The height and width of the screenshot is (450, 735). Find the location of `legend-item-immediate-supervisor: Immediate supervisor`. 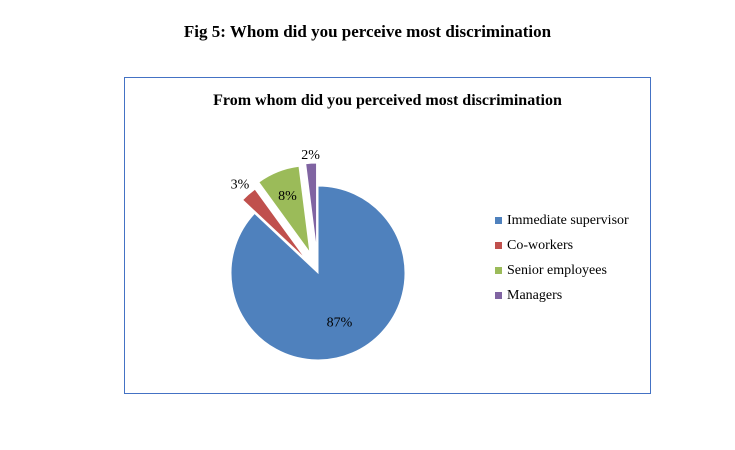

legend-item-immediate-supervisor: Immediate supervisor is located at coordinates (562, 220).